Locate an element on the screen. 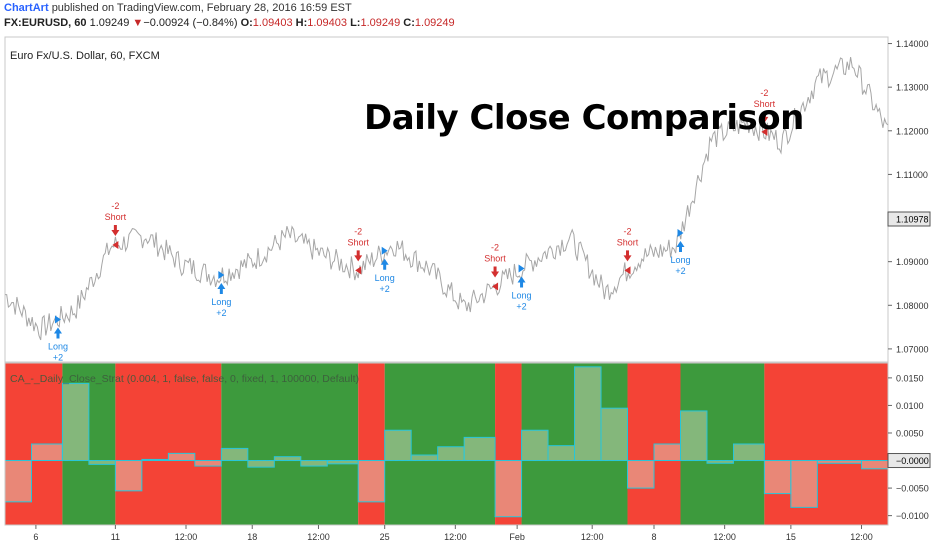  time-tick-label: 6 is located at coordinates (35, 537).